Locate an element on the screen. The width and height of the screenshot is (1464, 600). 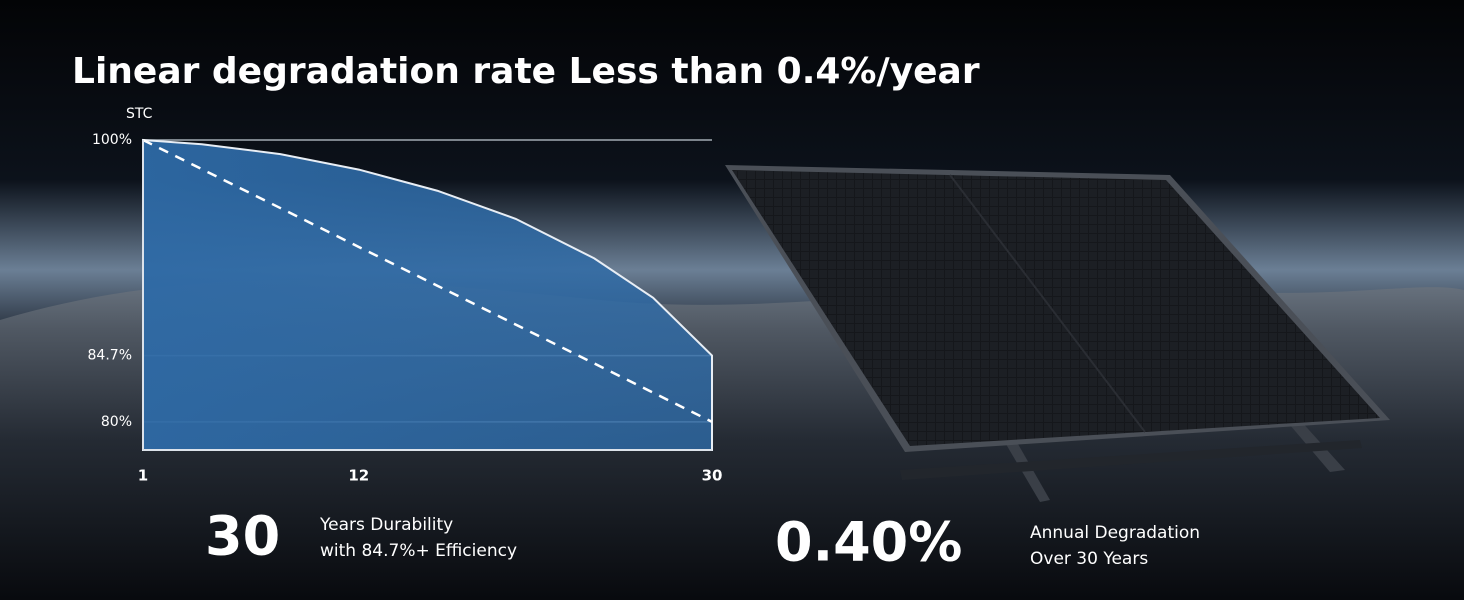
stat-text: Years Durability is located at coordinates (386, 525).